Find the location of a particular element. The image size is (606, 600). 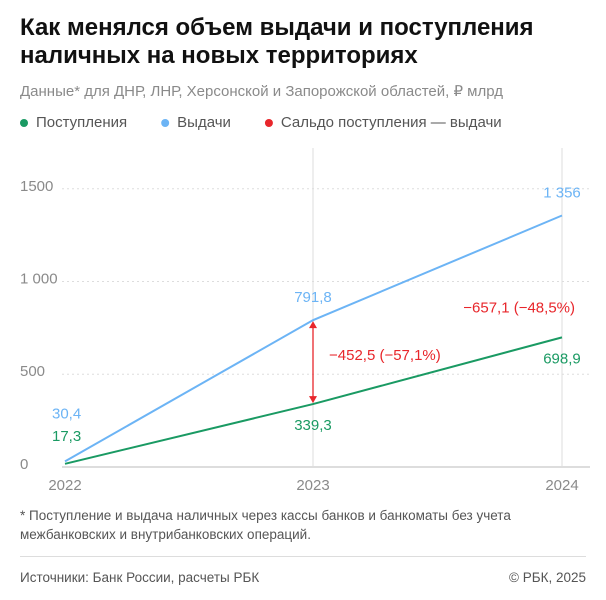

copyright: © РБК, 2025 is located at coordinates (547, 577).